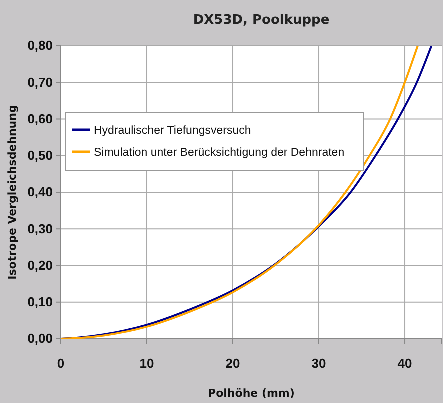  I want to click on legend-label: Hydraulischer Tiefungsversuch, so click(173, 131).